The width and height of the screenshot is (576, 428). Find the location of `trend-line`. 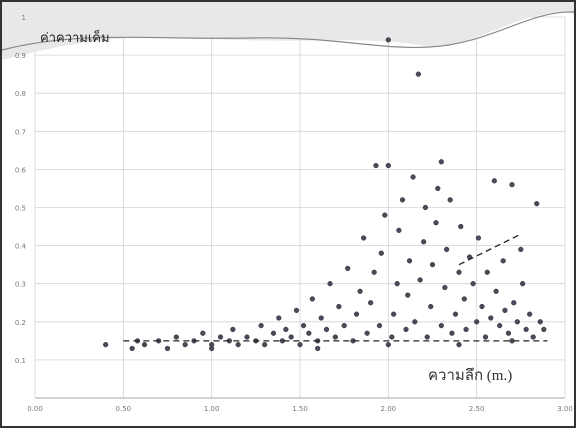

trend-line is located at coordinates (490, 249).